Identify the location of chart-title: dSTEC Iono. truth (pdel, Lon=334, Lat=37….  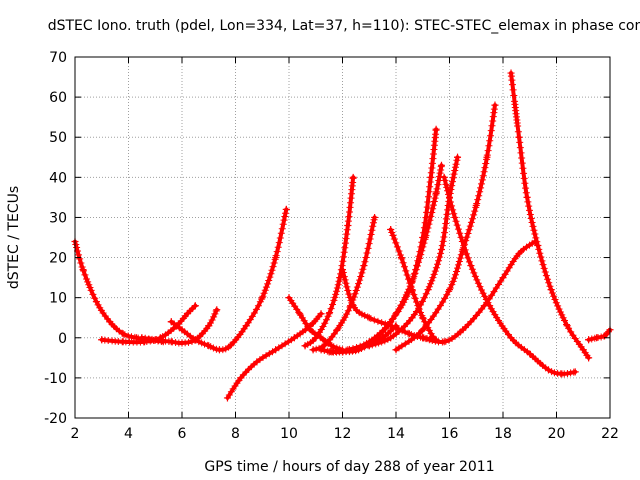
(344, 26).